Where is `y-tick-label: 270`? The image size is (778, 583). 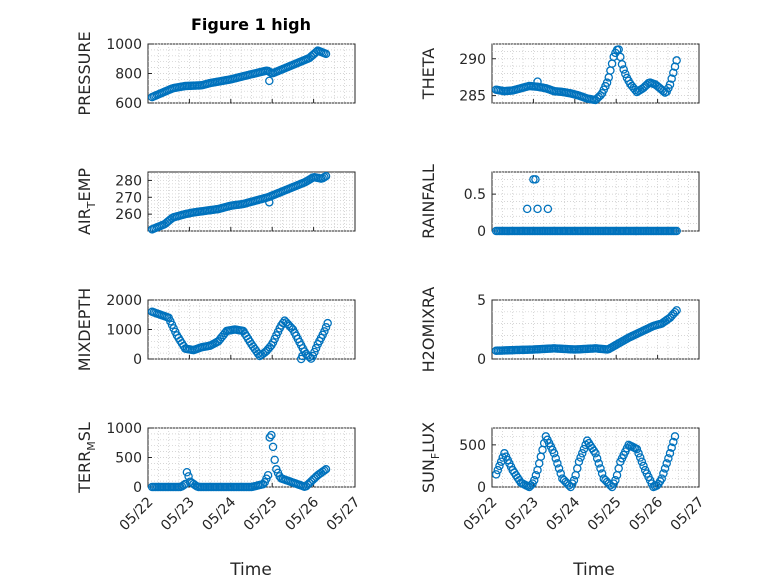
y-tick-label: 270 is located at coordinates (128, 198).